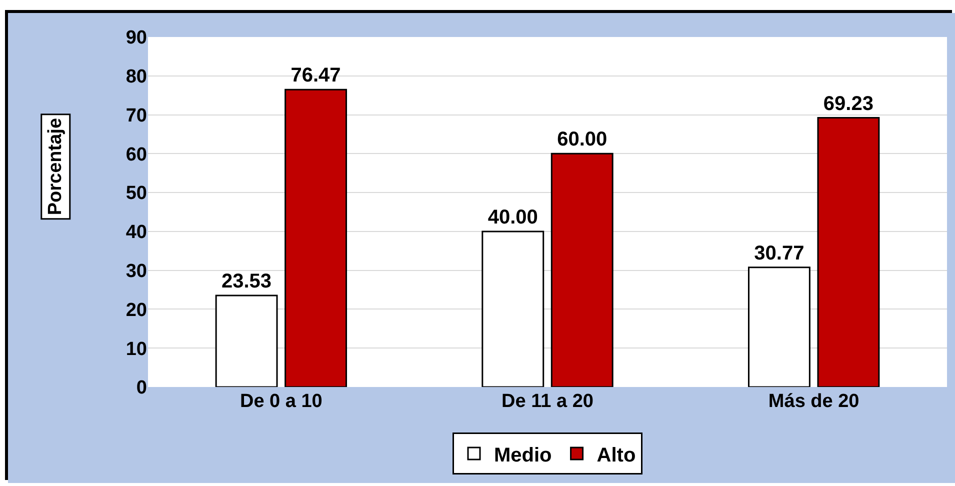 The height and width of the screenshot is (486, 955). What do you see at coordinates (136, 271) in the screenshot?
I see `y-tick-label: 30` at bounding box center [136, 271].